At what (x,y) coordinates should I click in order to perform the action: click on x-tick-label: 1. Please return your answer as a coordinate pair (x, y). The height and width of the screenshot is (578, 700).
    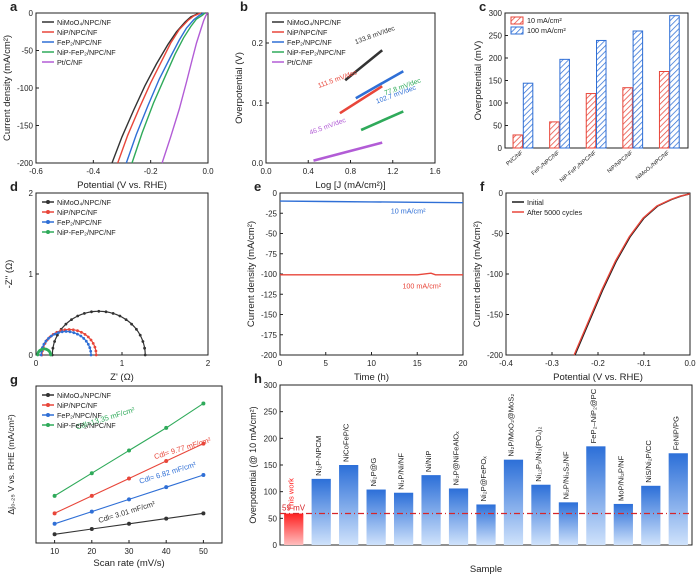
    Looking at the image, I should click on (122, 363).